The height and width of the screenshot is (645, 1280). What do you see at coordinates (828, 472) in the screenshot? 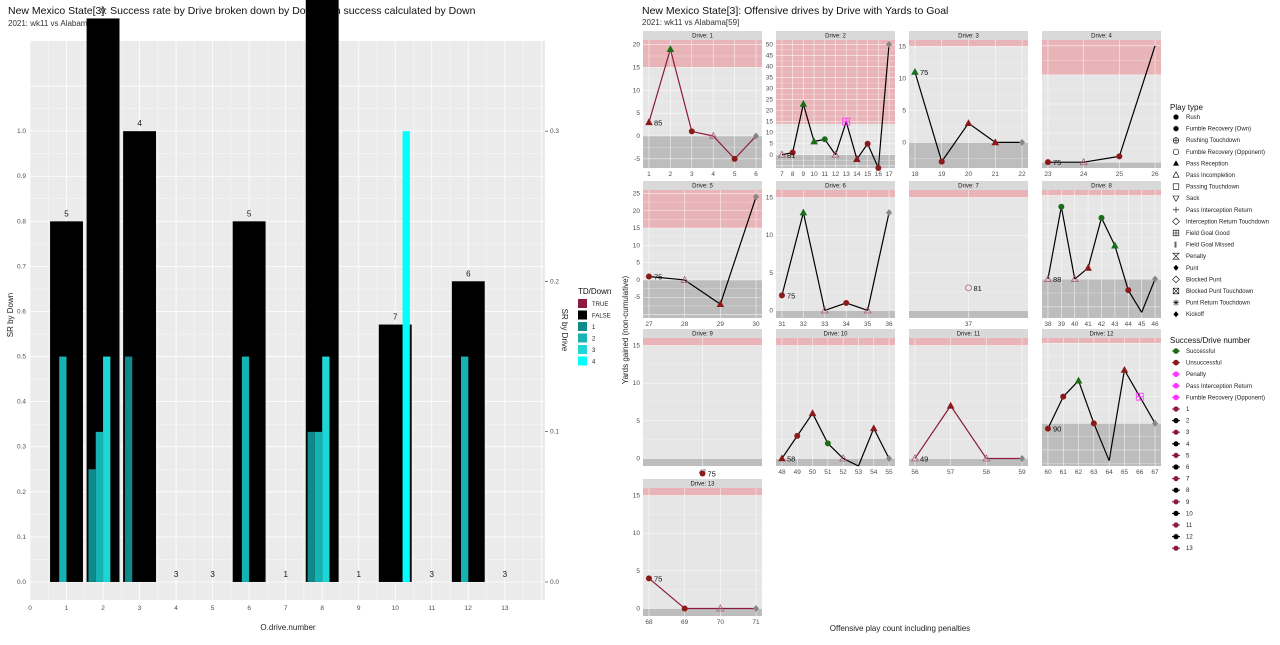
I see `drive-panel-x-tick: 51` at bounding box center [828, 472].